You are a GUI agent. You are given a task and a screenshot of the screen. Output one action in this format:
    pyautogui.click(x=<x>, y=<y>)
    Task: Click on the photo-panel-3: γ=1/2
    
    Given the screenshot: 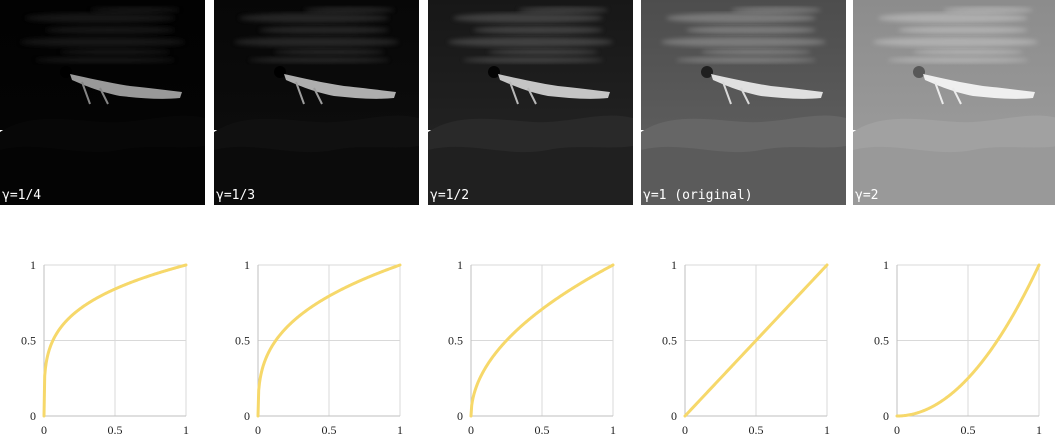 What is the action you would take?
    pyautogui.click(x=530, y=102)
    